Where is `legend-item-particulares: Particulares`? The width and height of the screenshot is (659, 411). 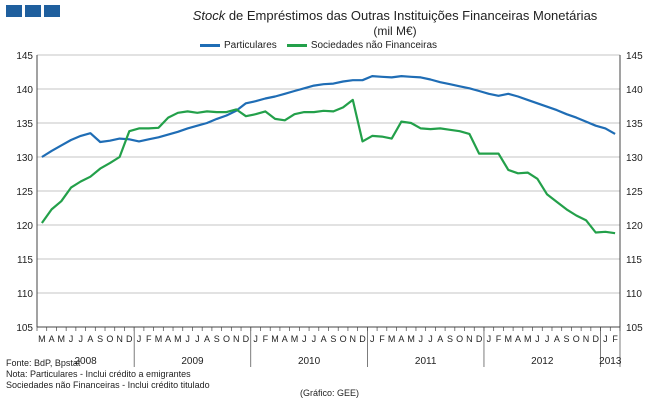 legend-item-particulares: Particulares is located at coordinates (238, 45).